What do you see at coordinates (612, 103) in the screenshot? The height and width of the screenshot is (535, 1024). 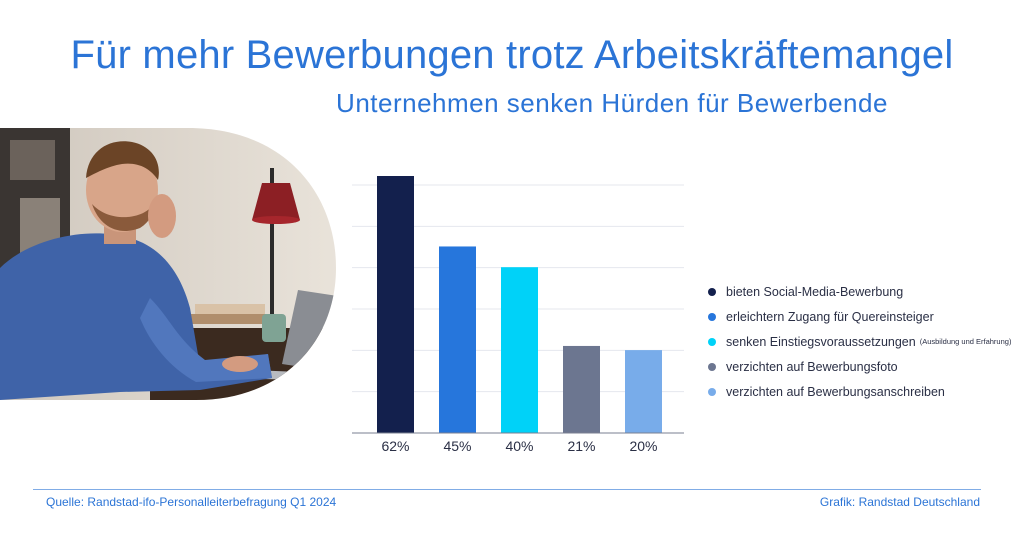 I see `chart-subtitle: Unternehmen senken Hürden für Bewerbende` at bounding box center [612, 103].